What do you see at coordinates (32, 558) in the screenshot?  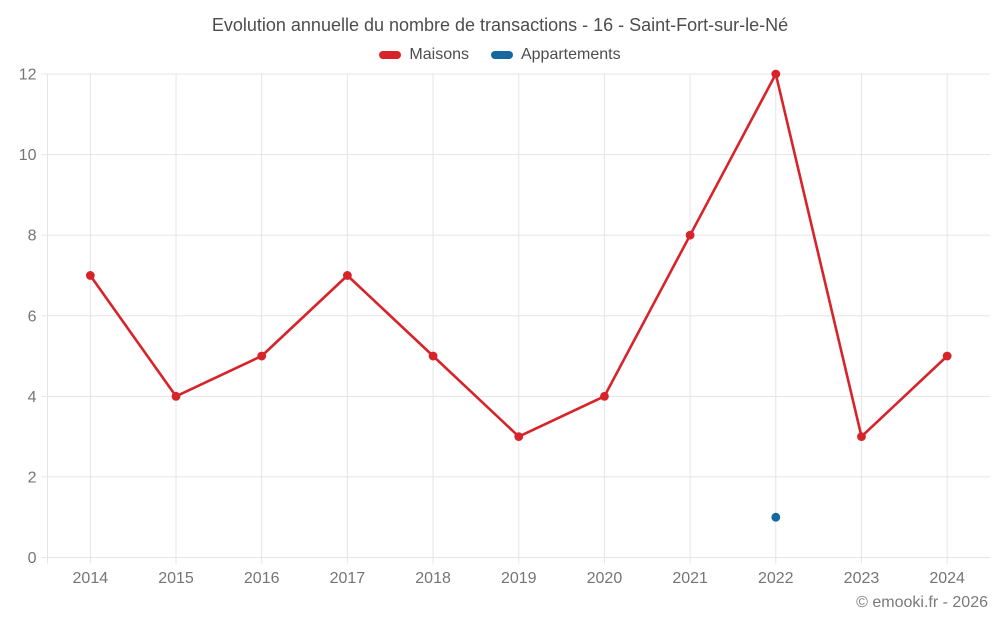 I see `y-axis-tick-label: 0` at bounding box center [32, 558].